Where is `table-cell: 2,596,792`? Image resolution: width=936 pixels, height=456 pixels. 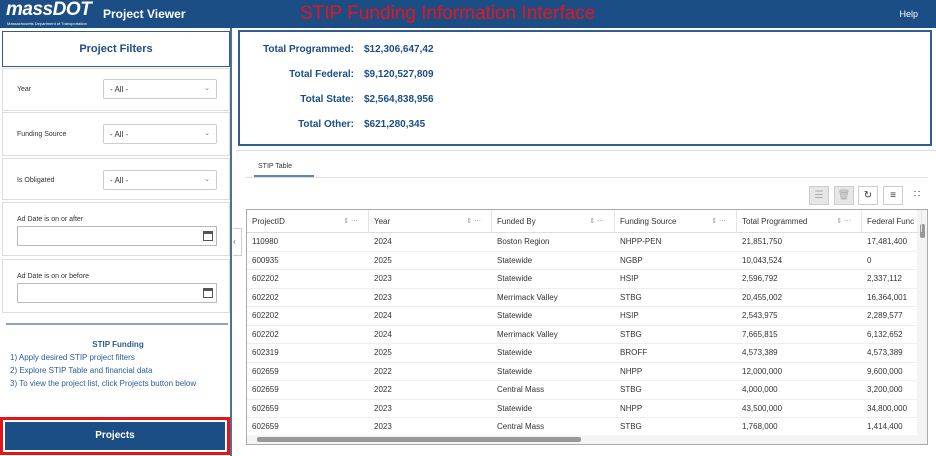 table-cell: 2,596,792 is located at coordinates (760, 278).